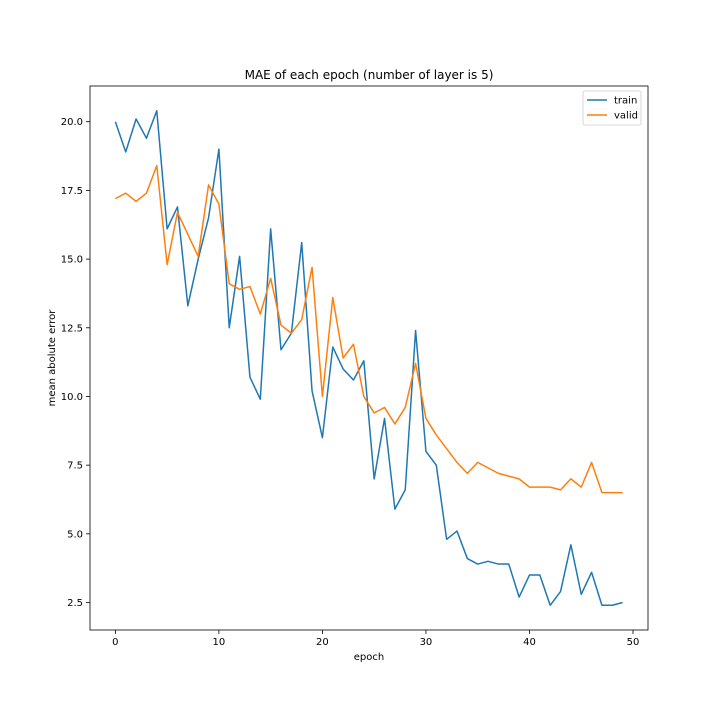 The image size is (720, 720). What do you see at coordinates (75, 534) in the screenshot?
I see `y-tick-label: 5.0` at bounding box center [75, 534].